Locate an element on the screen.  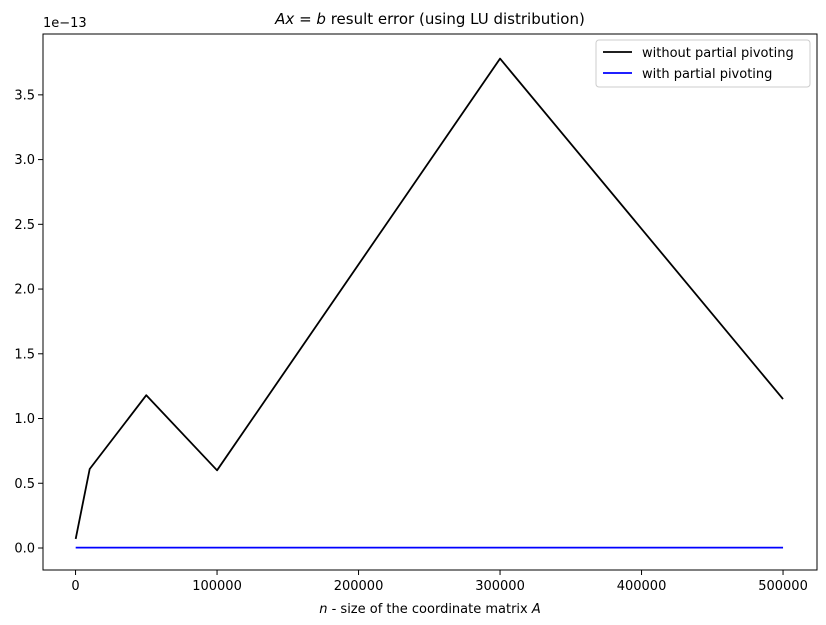
y-tick-label: 3.0 is located at coordinates (24, 160).